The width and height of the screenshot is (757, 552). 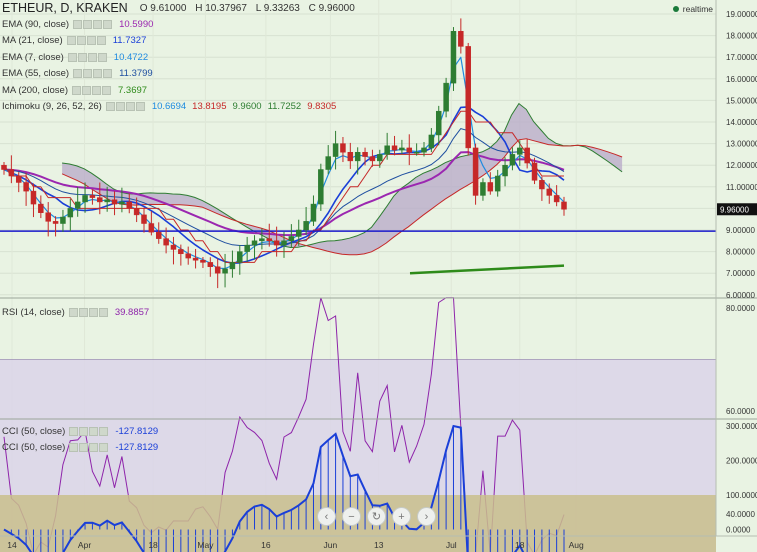 What do you see at coordinates (326, 516) in the screenshot?
I see `chevron-left-icon: ‹` at bounding box center [326, 516].